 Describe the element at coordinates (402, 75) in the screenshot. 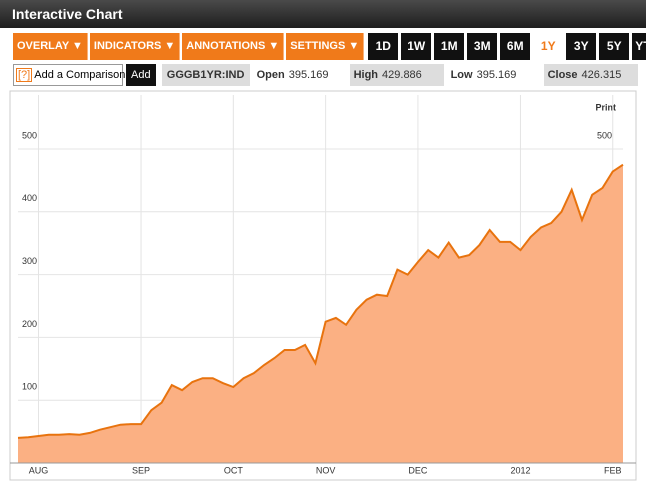

I see `quote-value: 429.886` at that location.